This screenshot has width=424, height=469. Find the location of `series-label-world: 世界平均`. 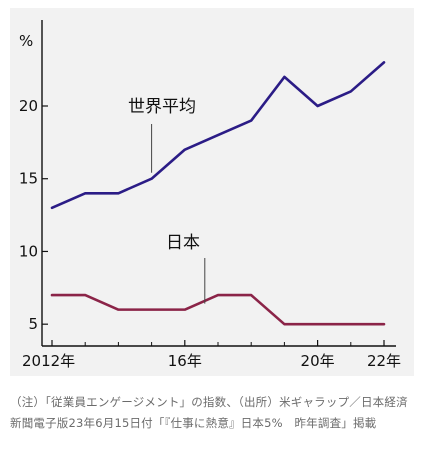

series-label-world: 世界平均 is located at coordinates (162, 107).